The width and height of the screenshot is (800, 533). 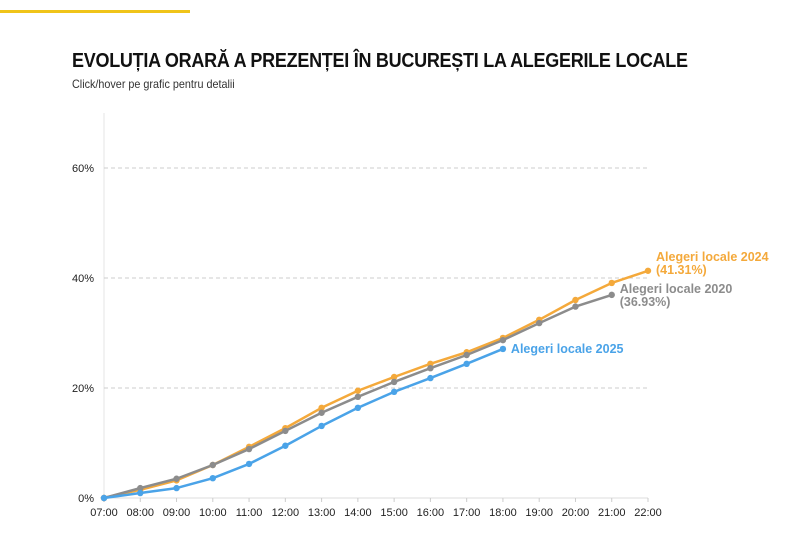 I want to click on x-tick-label: 18:00, so click(x=503, y=513).